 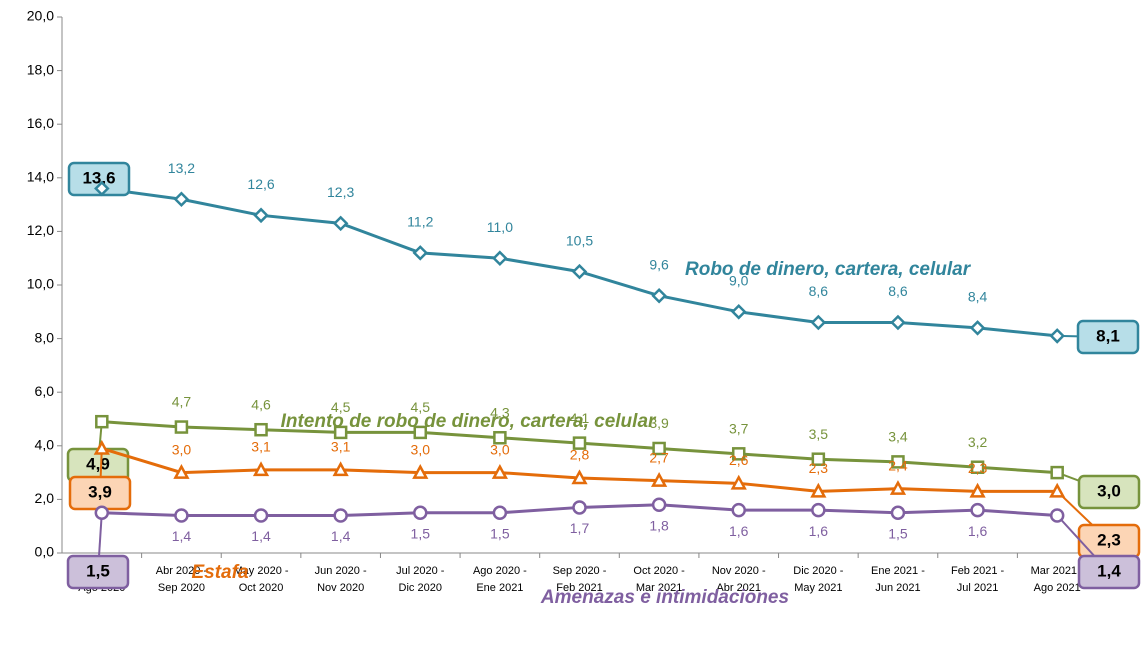 What do you see at coordinates (45, 552) in the screenshot?
I see `y-tick-label: 0,0` at bounding box center [45, 552].